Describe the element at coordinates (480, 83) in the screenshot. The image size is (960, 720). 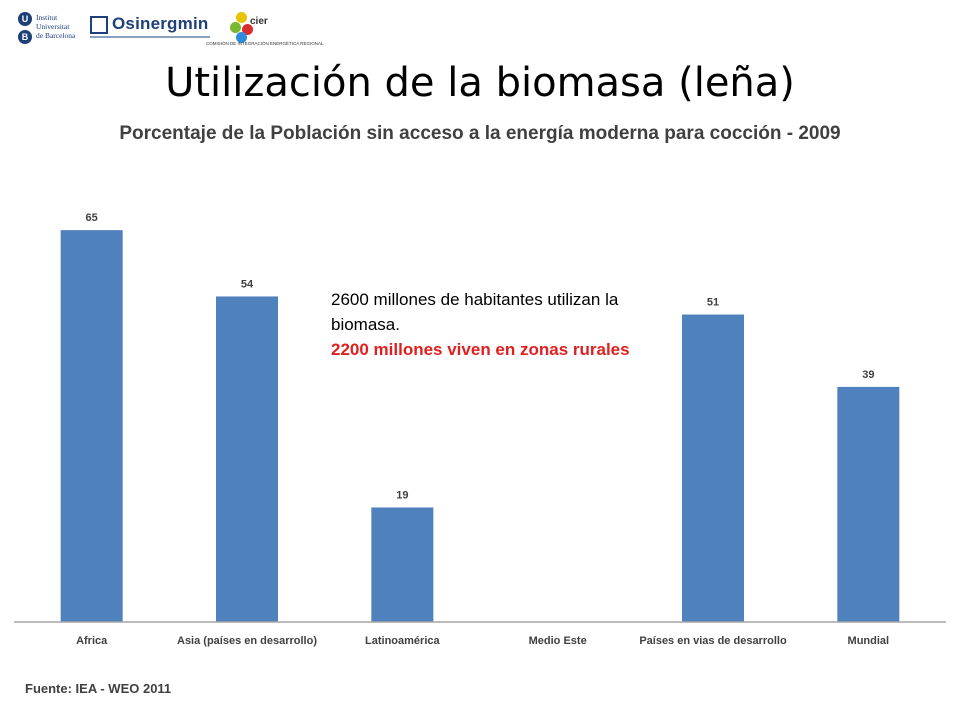
I see `slide-title: Utilización de la biomasa (leña)` at that location.